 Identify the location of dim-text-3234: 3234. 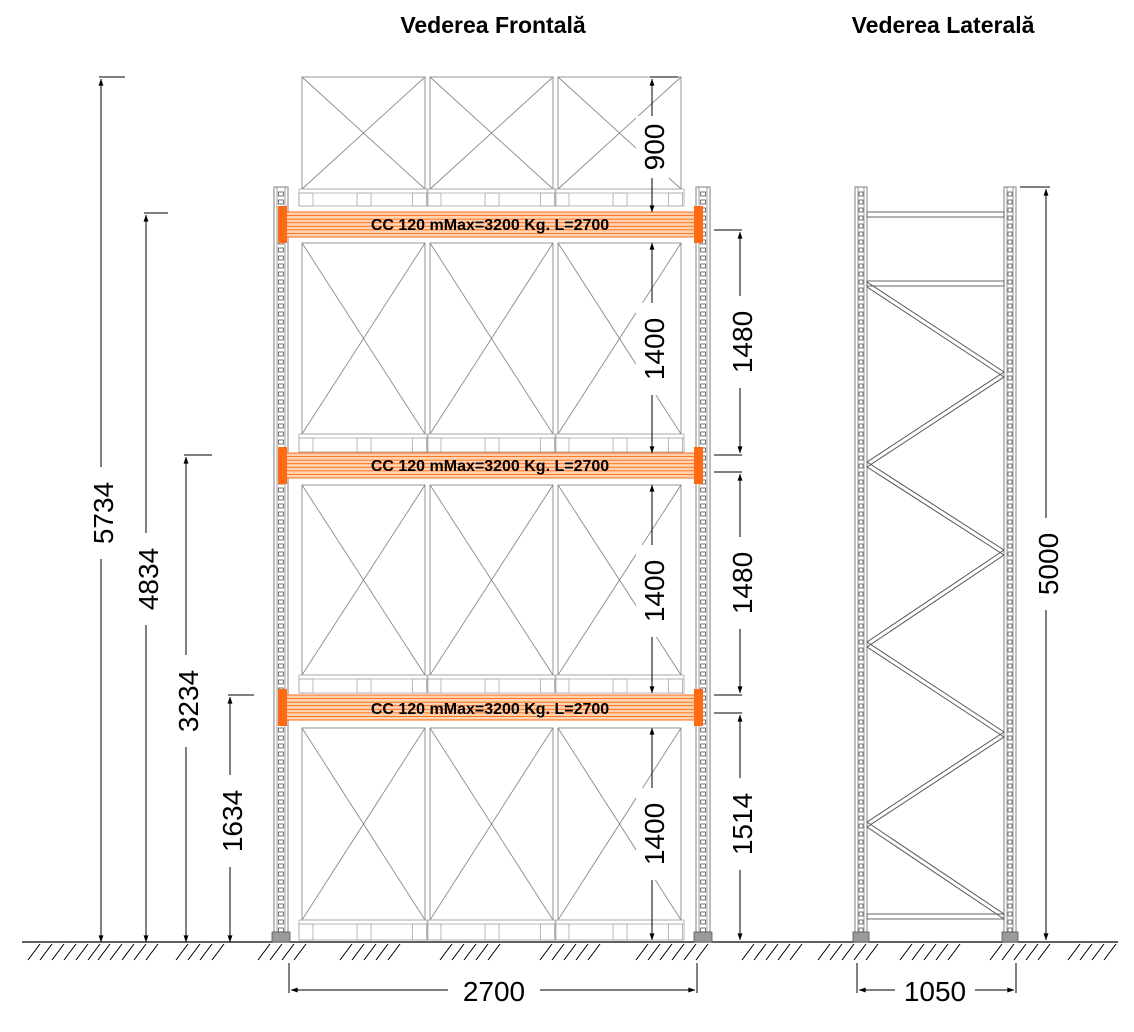
(188, 701).